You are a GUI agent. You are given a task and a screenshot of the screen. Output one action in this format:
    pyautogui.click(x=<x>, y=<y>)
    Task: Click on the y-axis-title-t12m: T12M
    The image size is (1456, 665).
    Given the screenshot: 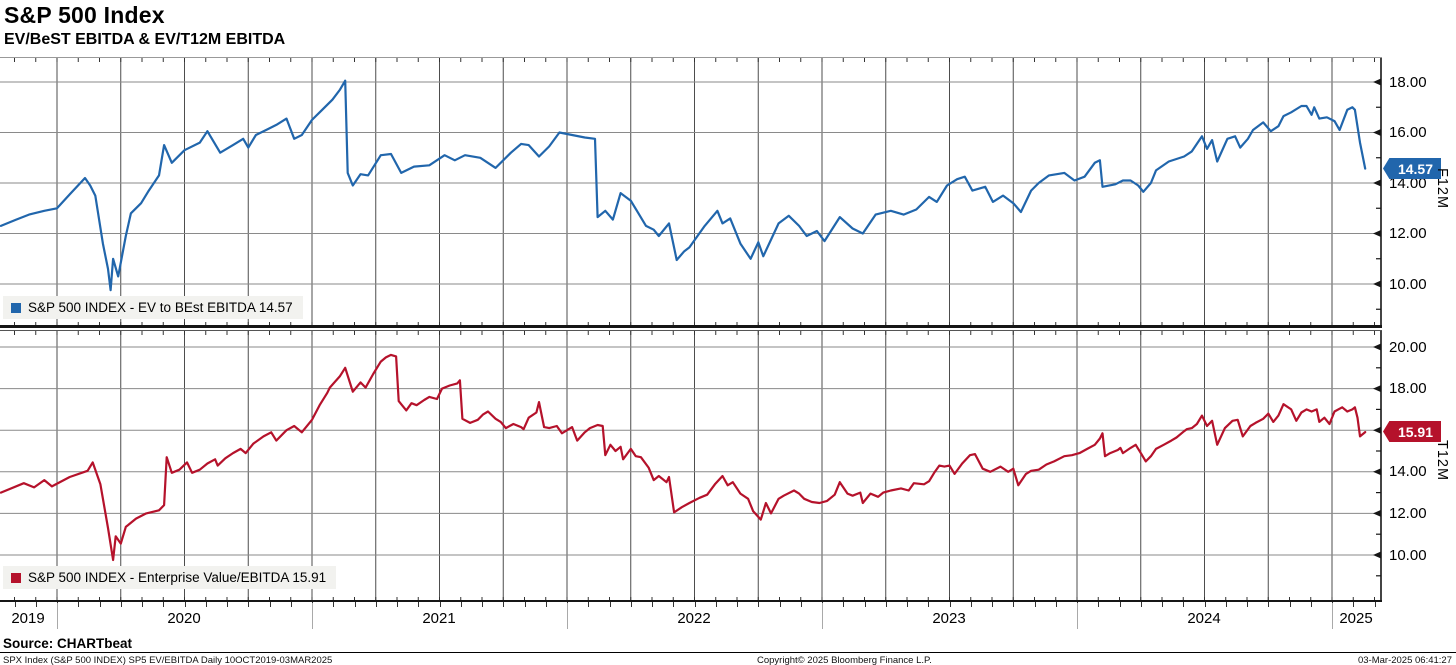 What is the action you would take?
    pyautogui.click(x=1442, y=461)
    